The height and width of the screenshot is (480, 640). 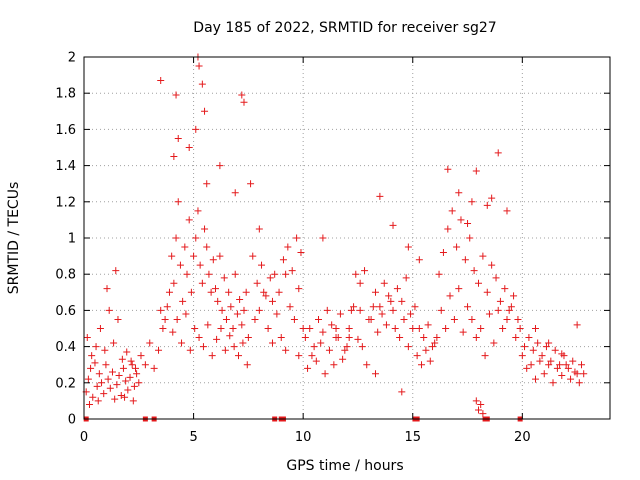 What do you see at coordinates (344, 466) in the screenshot?
I see `x-axis-label: GPS time / hours` at bounding box center [344, 466].